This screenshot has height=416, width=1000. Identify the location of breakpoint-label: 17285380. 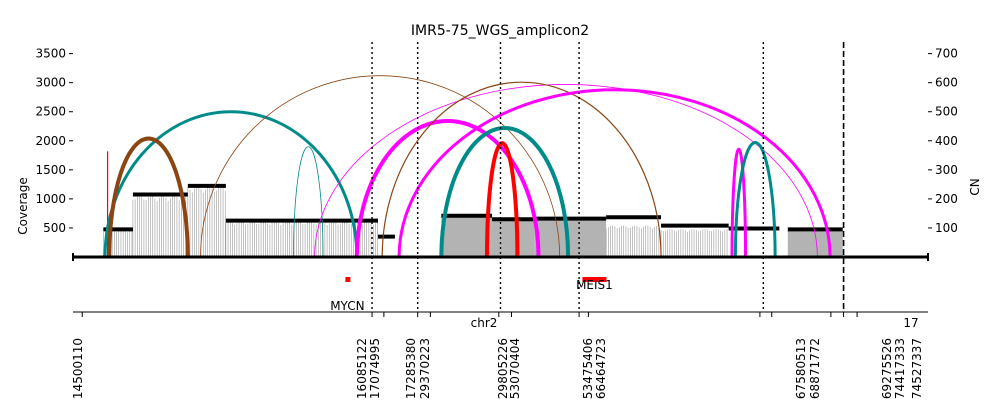
(411, 368).